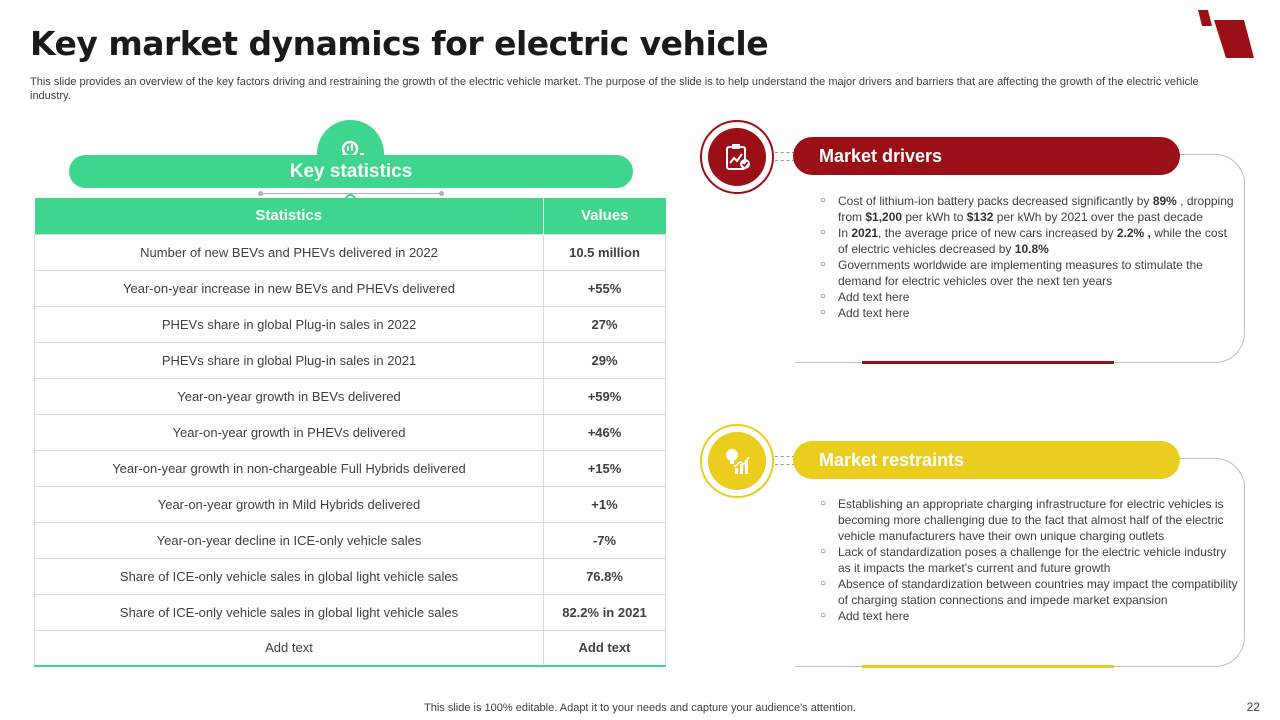 Image resolution: width=1280 pixels, height=720 pixels. What do you see at coordinates (604, 216) in the screenshot?
I see `column-header-values: Values` at bounding box center [604, 216].